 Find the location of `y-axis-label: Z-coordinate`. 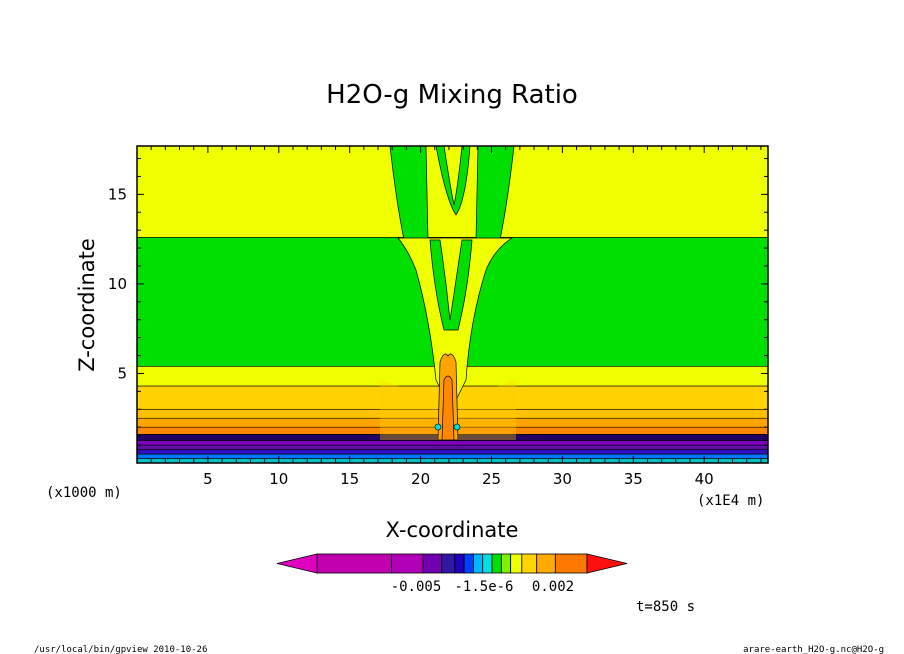

y-axis-label: Z-coordinate is located at coordinates (87, 305).